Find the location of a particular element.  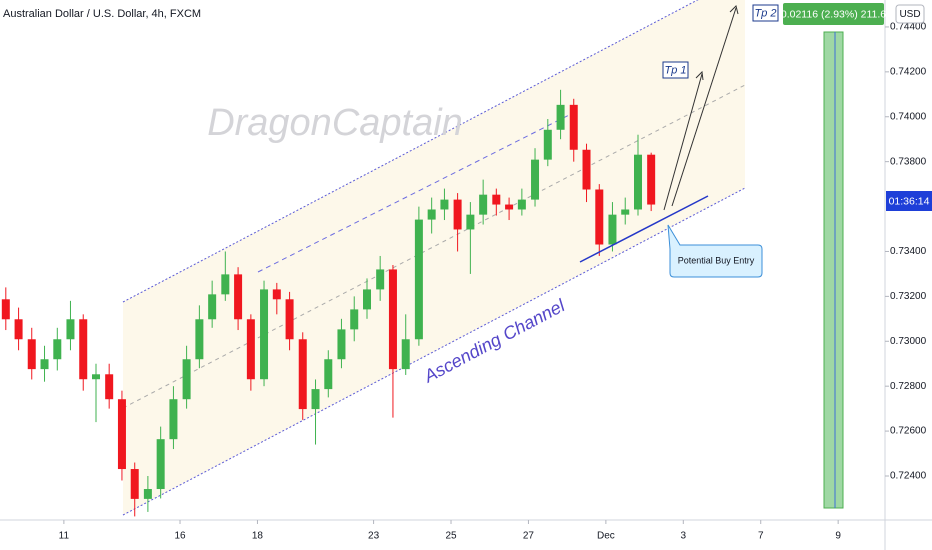

callout-label: Potential Buy Entry is located at coordinates (716, 260).